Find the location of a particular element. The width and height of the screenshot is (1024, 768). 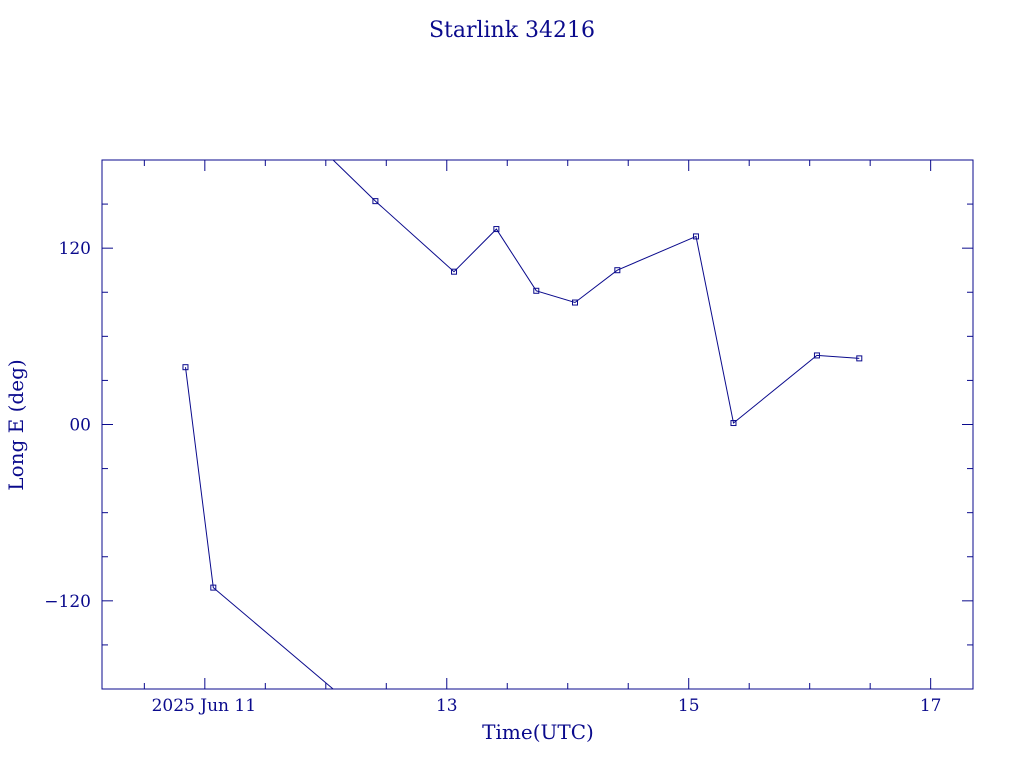

y-tick-label: 120 is located at coordinates (75, 249).